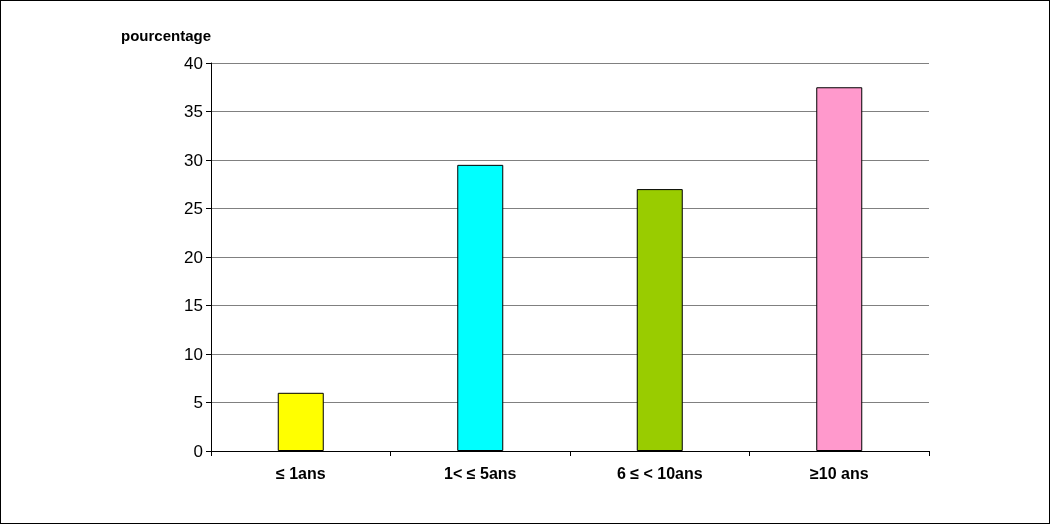  I want to click on y-tick-label: 40, so click(193, 63).